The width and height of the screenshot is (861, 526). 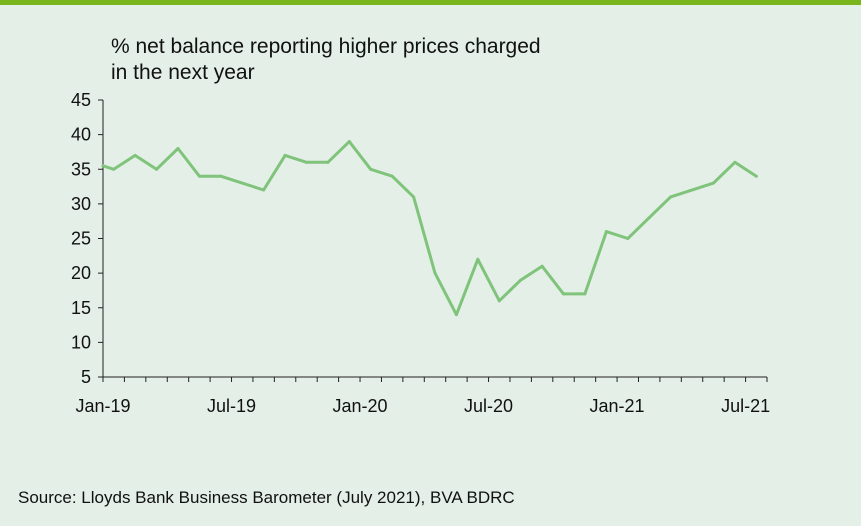 I want to click on x-tick-label-jul-19: Jul-19, so click(x=231, y=406).